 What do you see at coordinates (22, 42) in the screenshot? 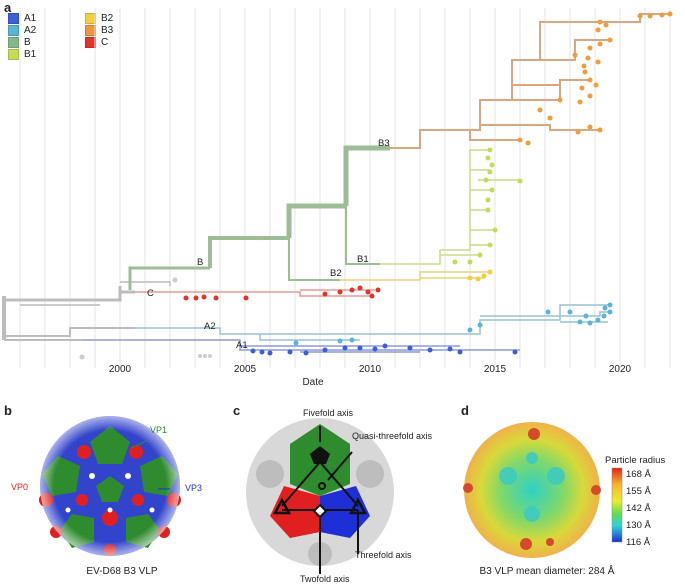
I see `legend-item: B` at bounding box center [22, 42].